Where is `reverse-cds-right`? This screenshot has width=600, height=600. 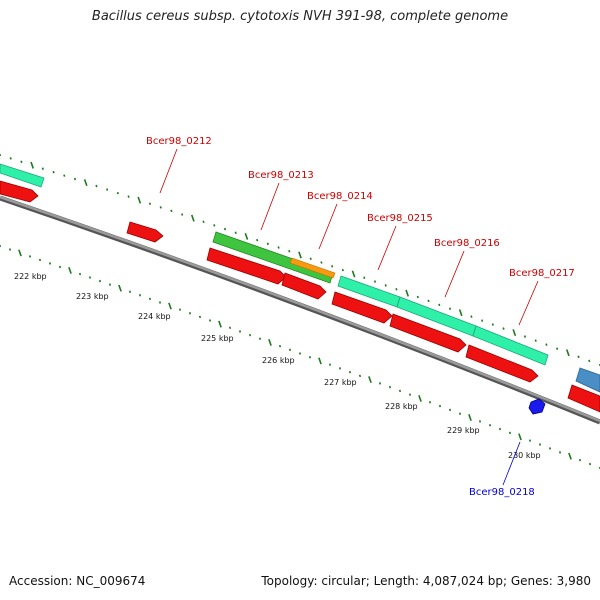 reverse-cds-right is located at coordinates (583, 398).